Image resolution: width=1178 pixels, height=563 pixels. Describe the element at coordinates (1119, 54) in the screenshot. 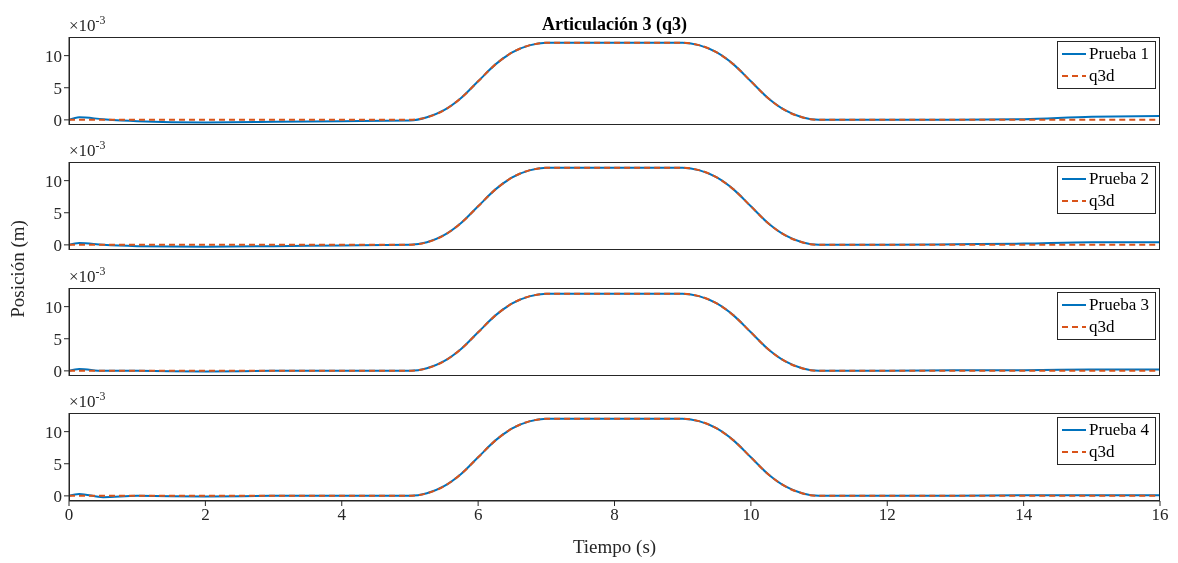

I see `legend-label: Prueba 1` at that location.